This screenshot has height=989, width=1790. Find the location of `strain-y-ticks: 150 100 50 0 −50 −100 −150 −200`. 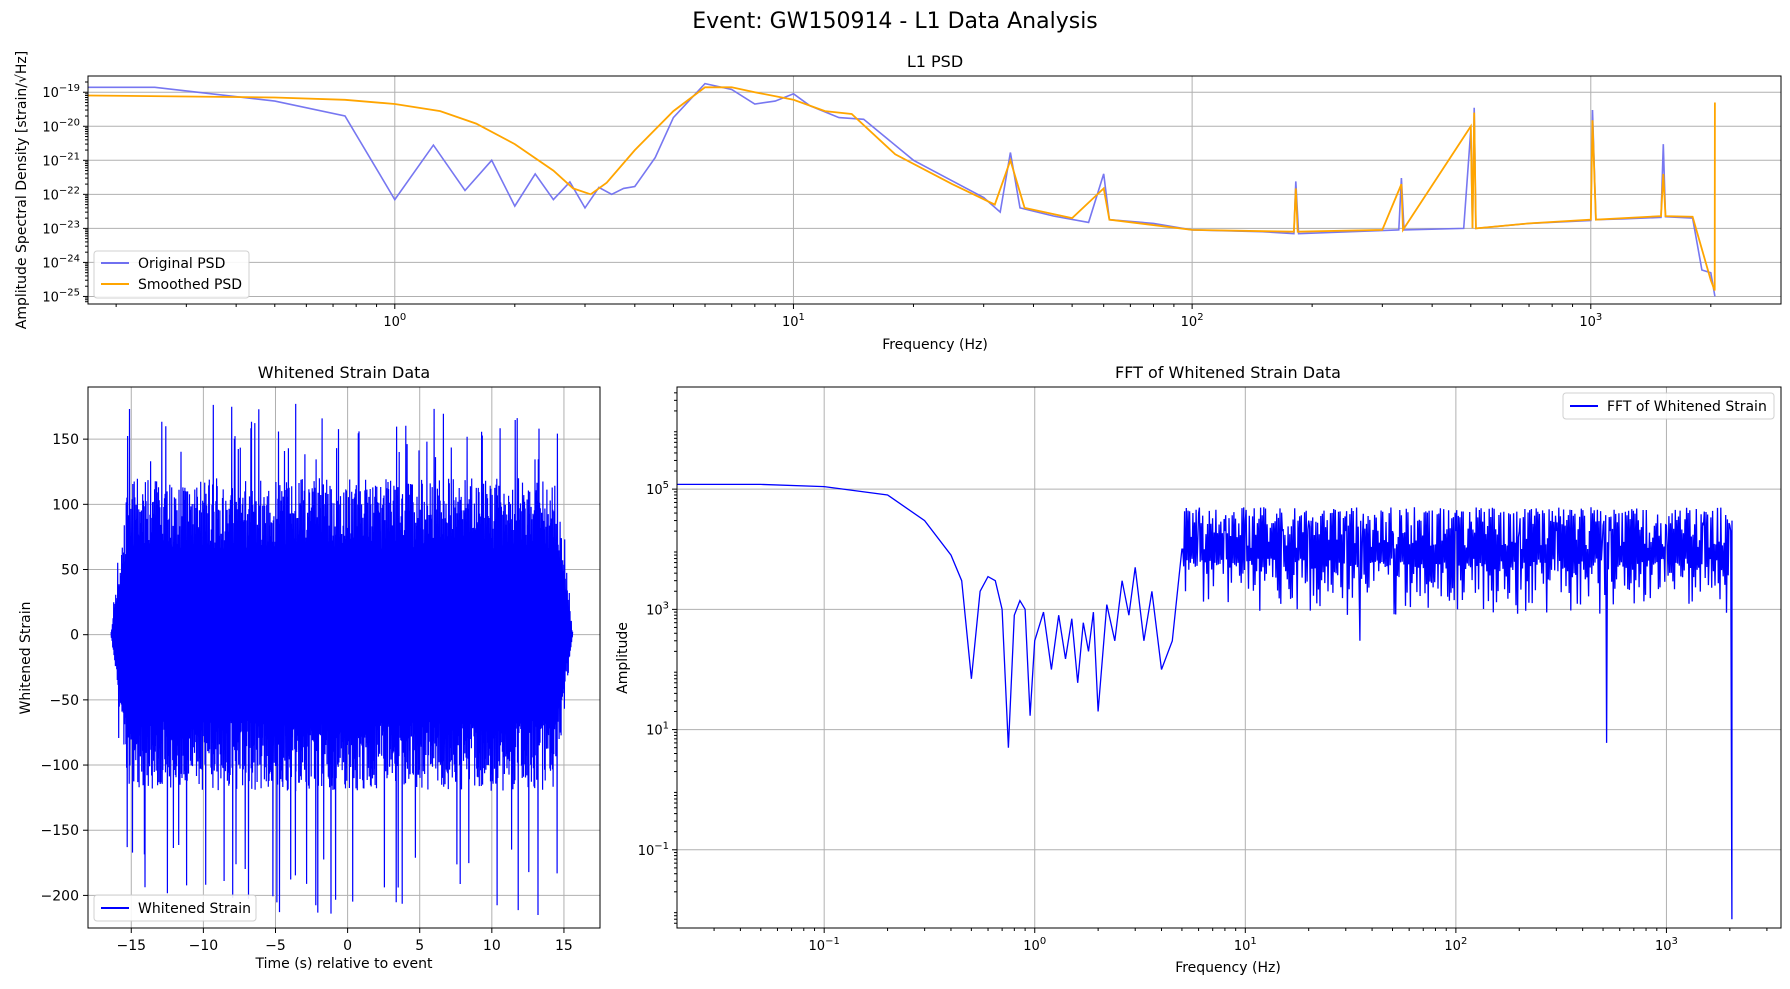

strain-y-ticks: 150 100 50 0 −50 −100 −150 −200 is located at coordinates (64, 668).